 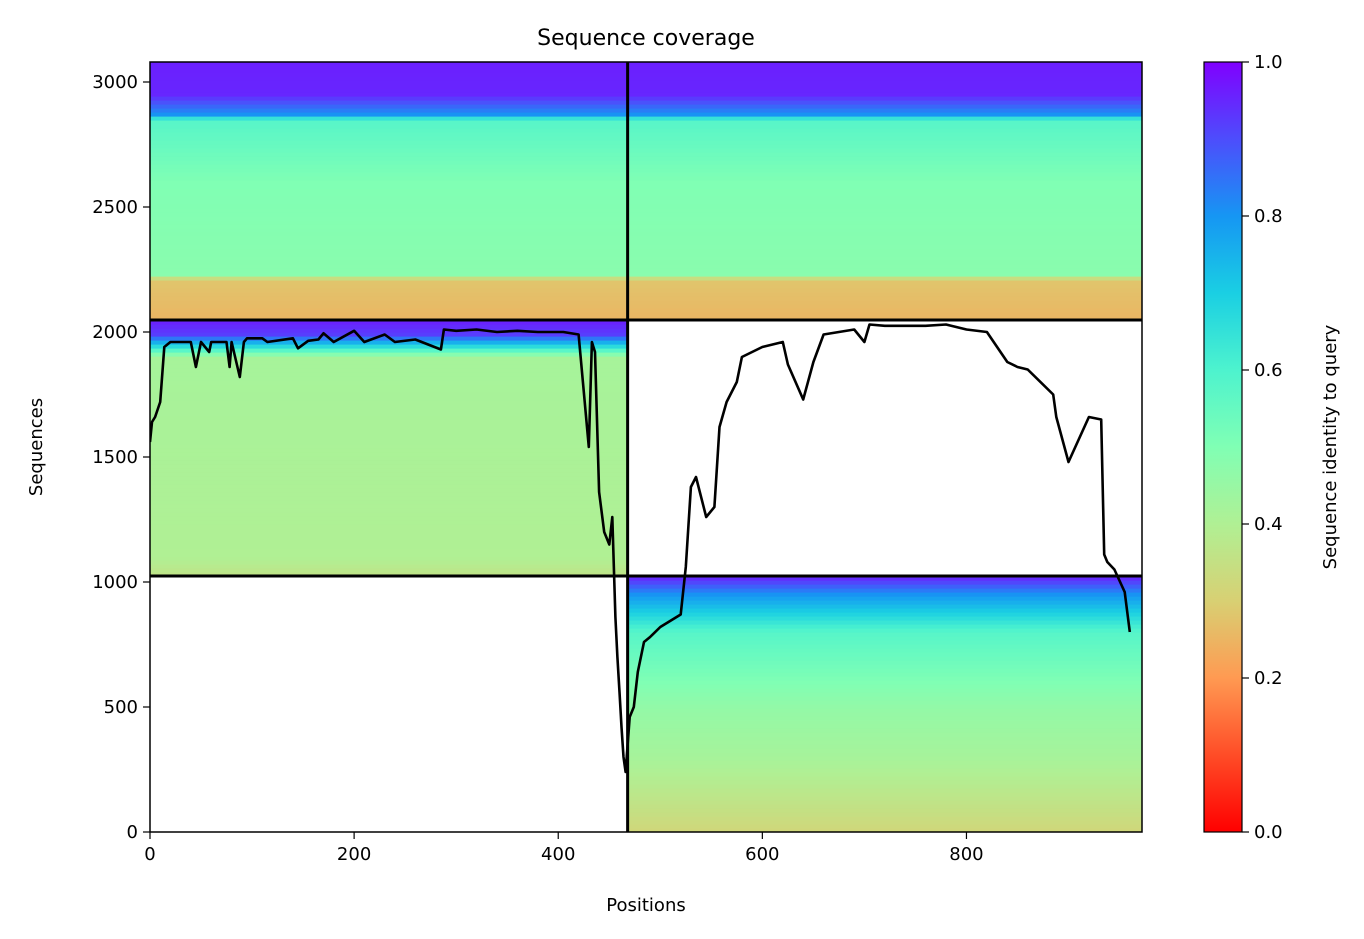 I want to click on y-tick-label: 3000, so click(x=115, y=82).